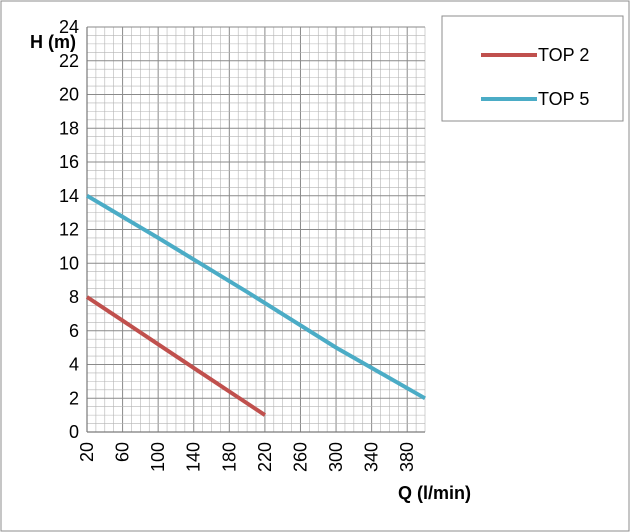 Image resolution: width=630 pixels, height=532 pixels. I want to click on legend-box, so click(532, 68).